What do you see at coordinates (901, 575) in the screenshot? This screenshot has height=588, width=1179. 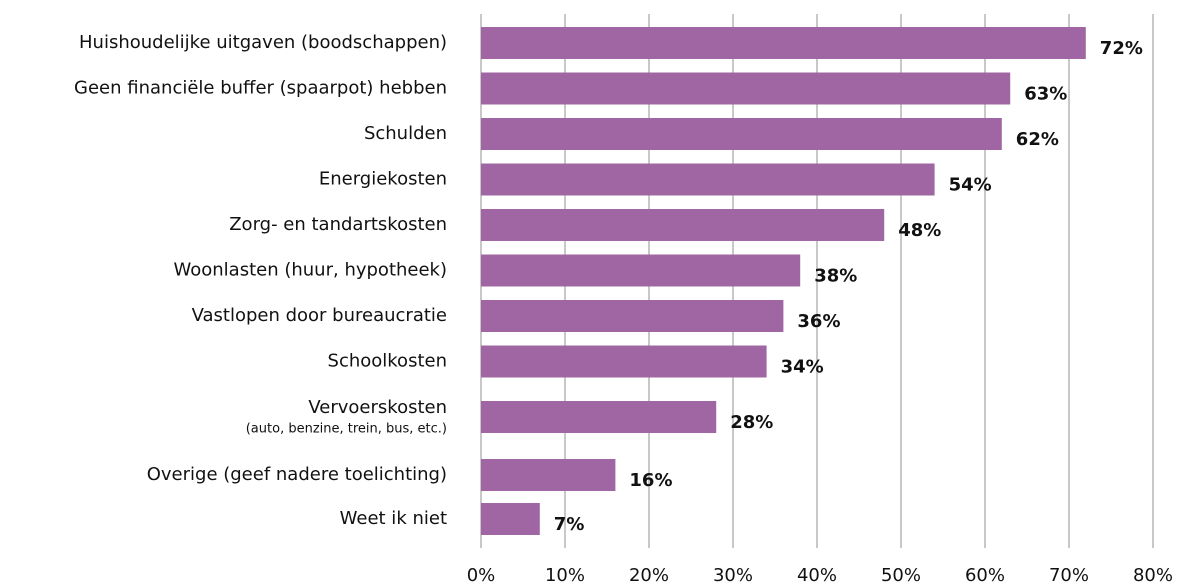 I see `x-tick-label: 50%` at bounding box center [901, 575].